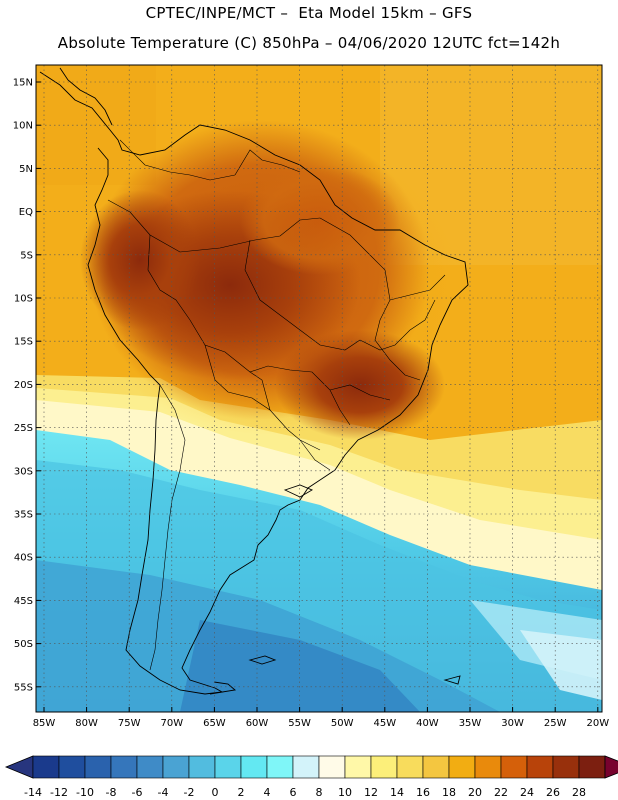  What do you see at coordinates (23, 515) in the screenshot?
I see `lat-tick-label: 35S` at bounding box center [23, 515].